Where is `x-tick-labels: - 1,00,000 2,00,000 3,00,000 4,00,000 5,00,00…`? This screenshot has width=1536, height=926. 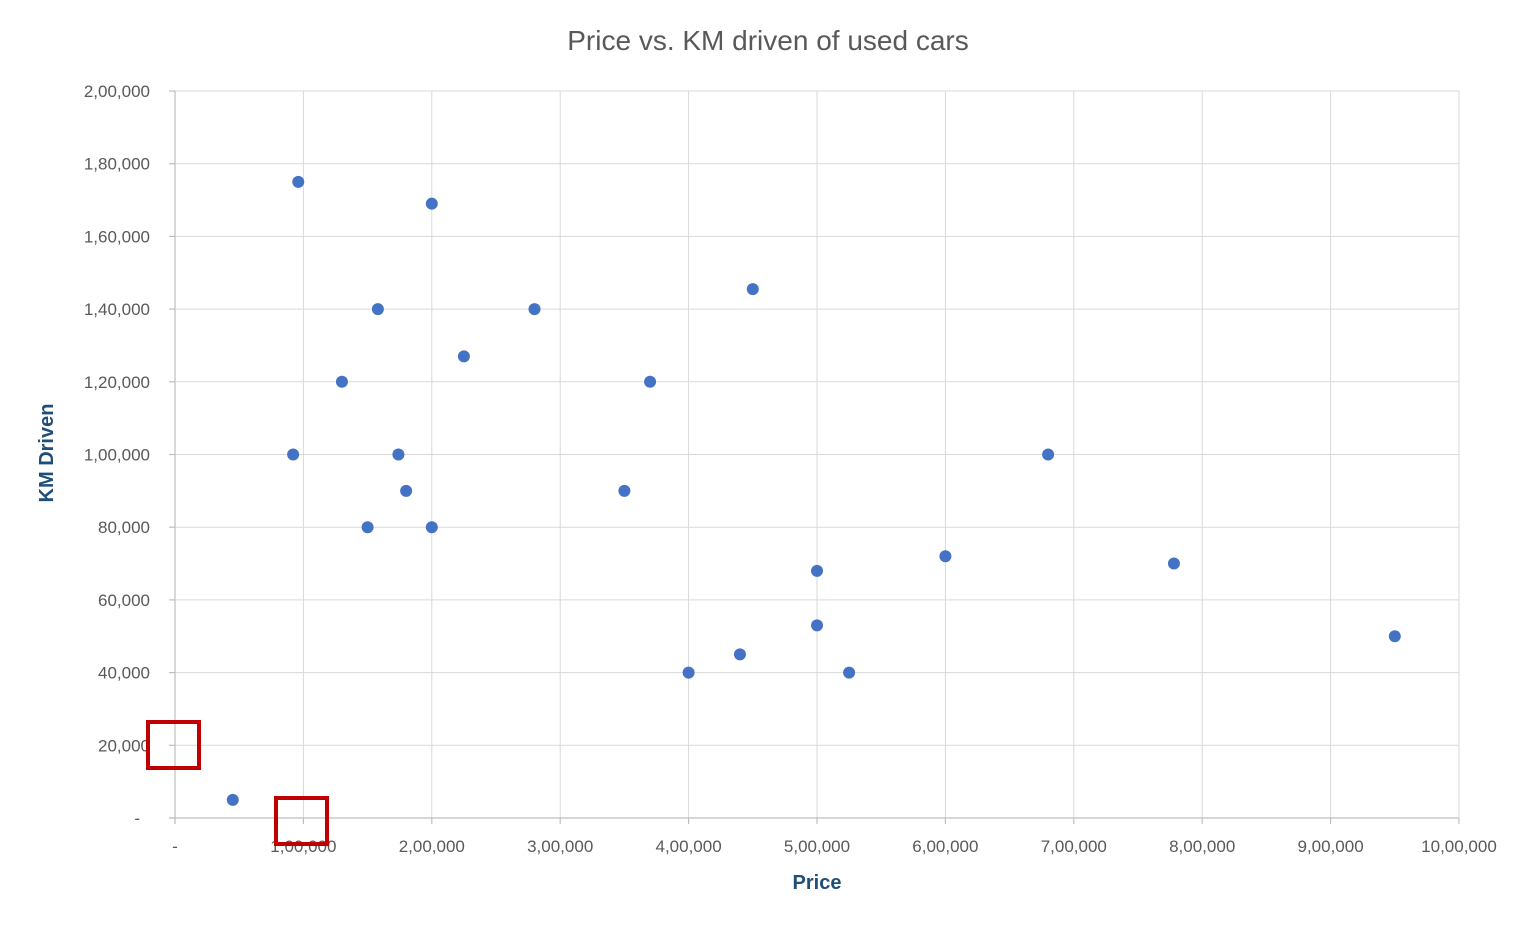 x-tick-labels: - 1,00,000 2,00,000 3,00,000 4,00,000 5,00,00… is located at coordinates (834, 846).